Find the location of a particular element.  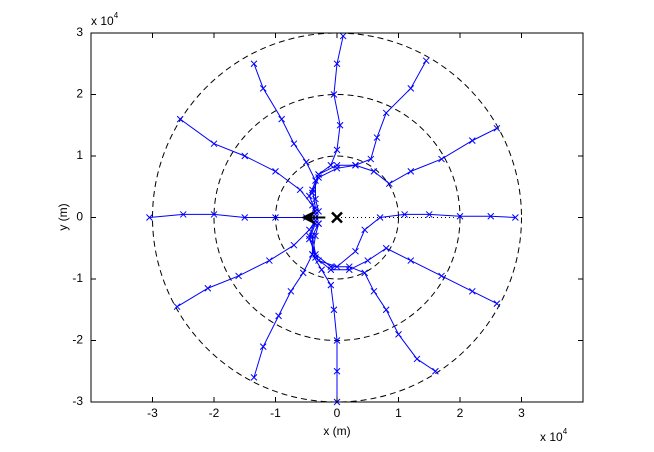

y-tick-label: 1 is located at coordinates (79, 155).